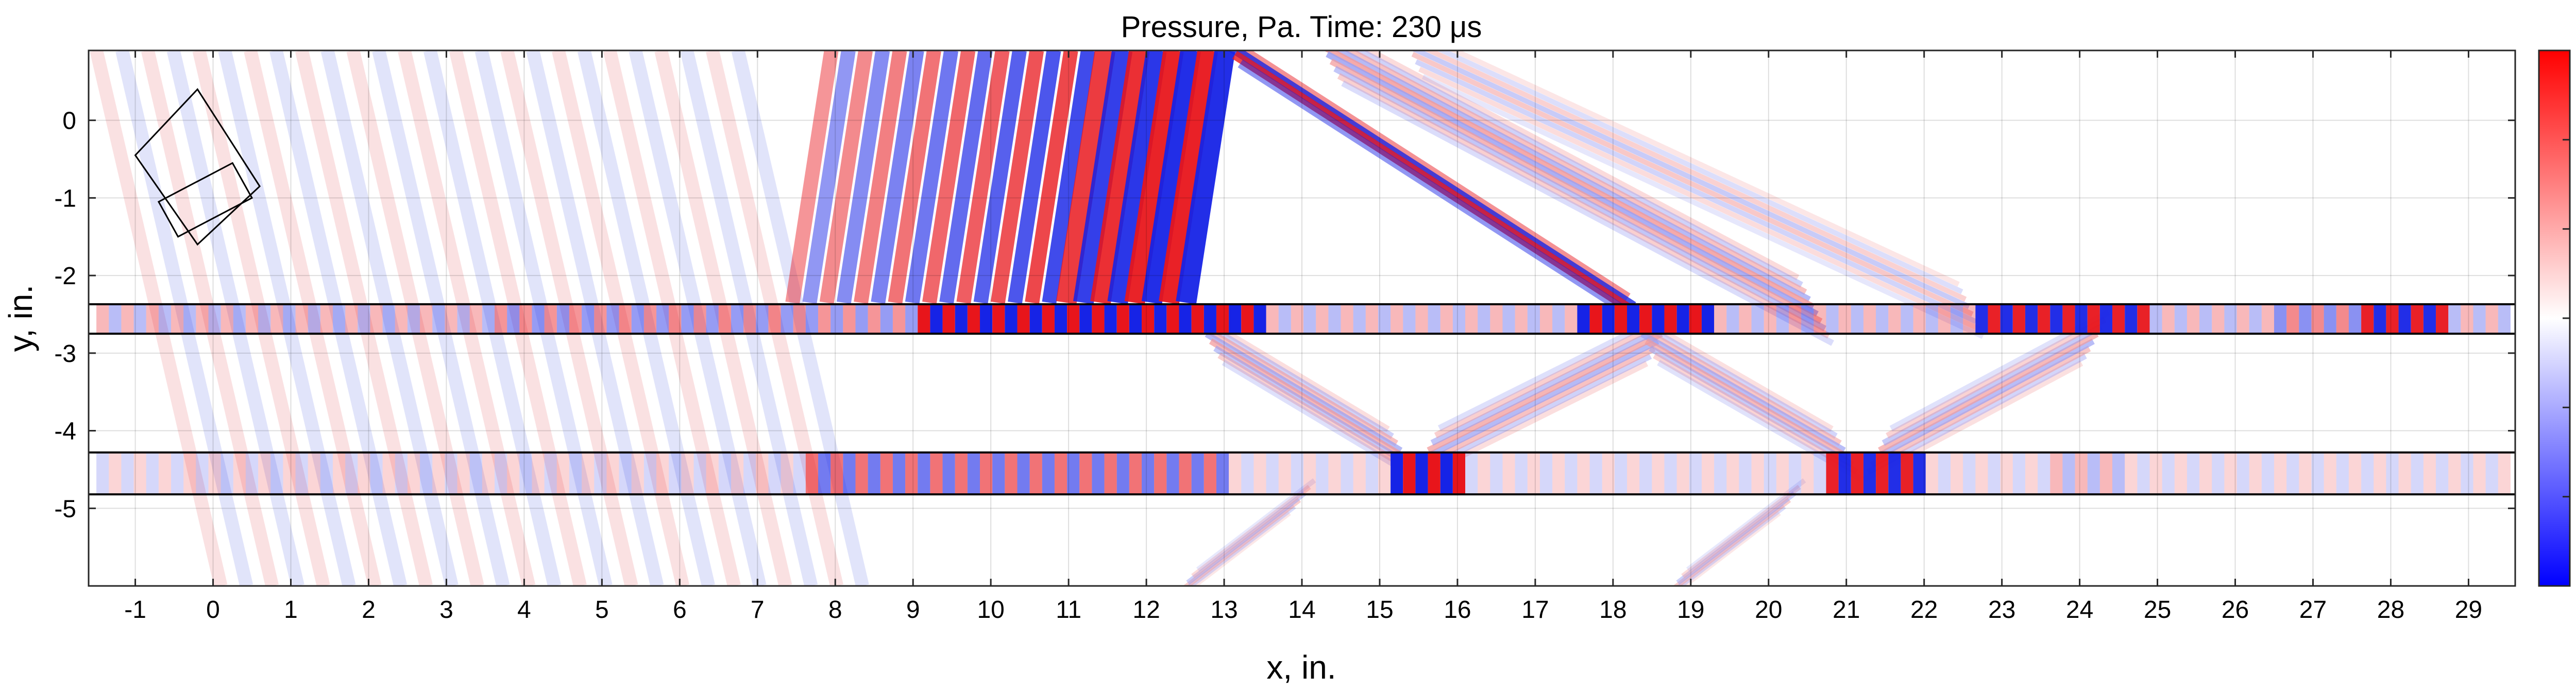 This screenshot has width=2576, height=692. What do you see at coordinates (197, 167) in the screenshot?
I see `transducer-outer-outline` at bounding box center [197, 167].